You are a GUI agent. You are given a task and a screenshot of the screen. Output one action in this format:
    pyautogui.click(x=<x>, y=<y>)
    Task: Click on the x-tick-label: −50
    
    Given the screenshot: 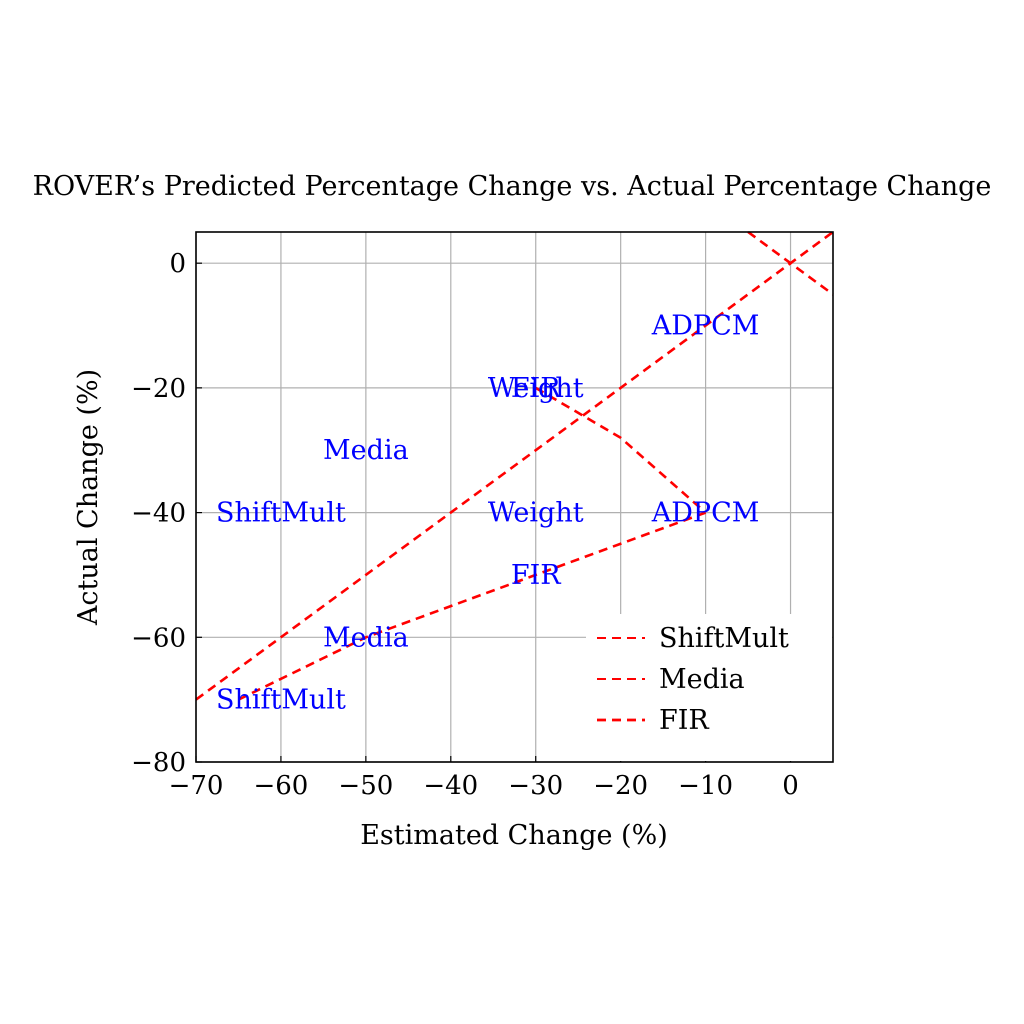 What is the action you would take?
    pyautogui.click(x=365, y=786)
    